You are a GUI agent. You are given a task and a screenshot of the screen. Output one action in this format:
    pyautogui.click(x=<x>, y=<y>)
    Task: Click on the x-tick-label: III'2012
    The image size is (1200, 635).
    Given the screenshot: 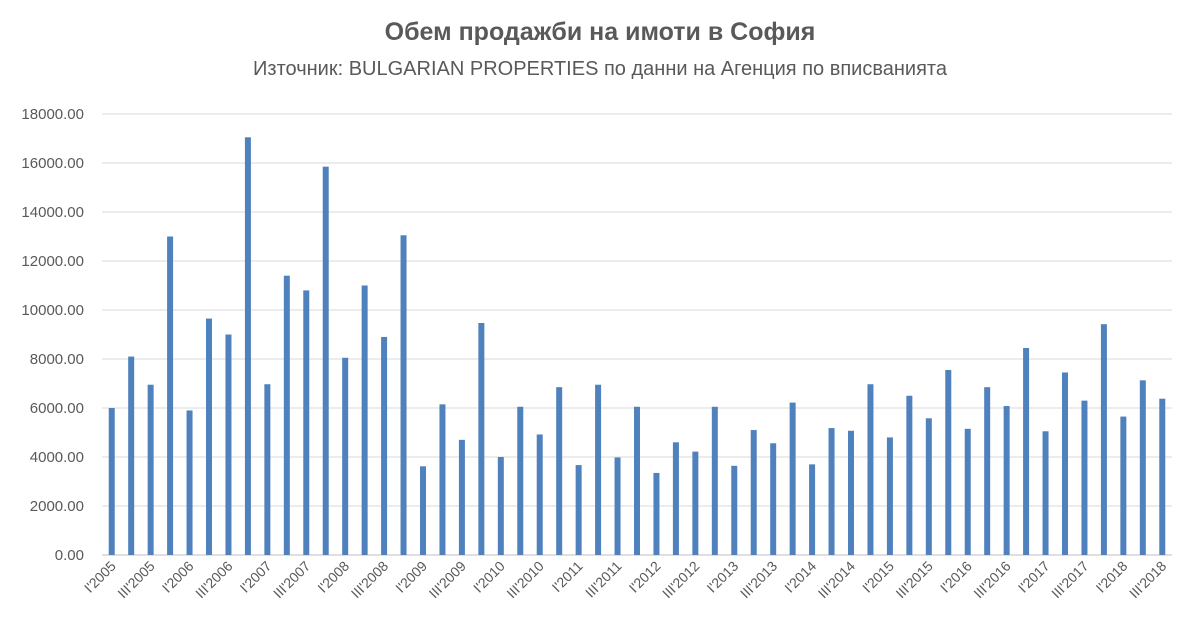 What is the action you would take?
    pyautogui.click(x=681, y=580)
    